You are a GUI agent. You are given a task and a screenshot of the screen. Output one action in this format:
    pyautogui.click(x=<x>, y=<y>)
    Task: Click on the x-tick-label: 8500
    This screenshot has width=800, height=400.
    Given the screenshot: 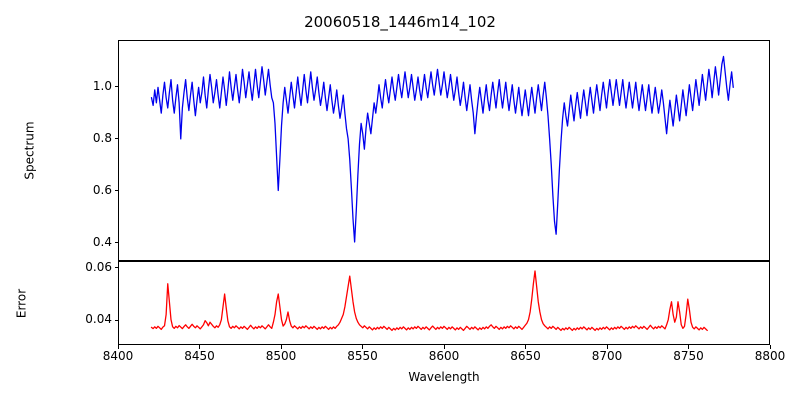 What is the action you would take?
    pyautogui.click(x=281, y=356)
    